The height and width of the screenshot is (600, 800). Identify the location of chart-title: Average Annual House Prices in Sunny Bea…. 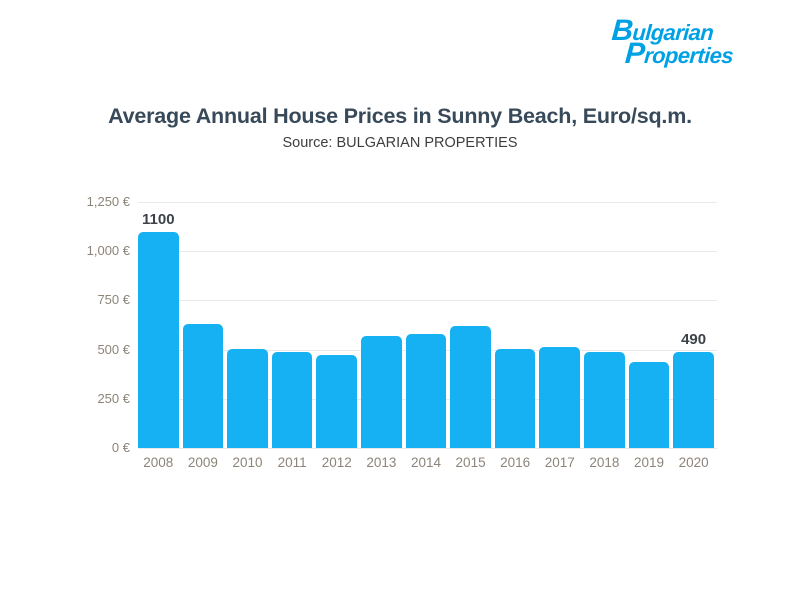
(400, 116).